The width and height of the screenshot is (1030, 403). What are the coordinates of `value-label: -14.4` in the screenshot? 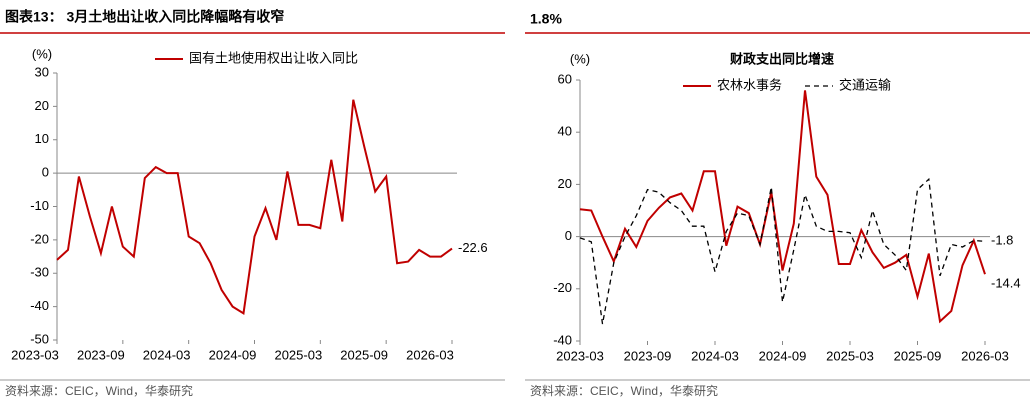 It's located at (1006, 283).